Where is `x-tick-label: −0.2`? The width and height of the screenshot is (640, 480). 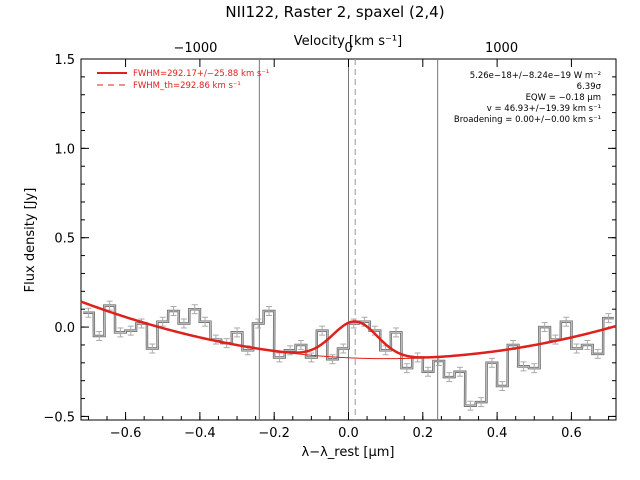
x-tick-label: −0.2 is located at coordinates (274, 433).